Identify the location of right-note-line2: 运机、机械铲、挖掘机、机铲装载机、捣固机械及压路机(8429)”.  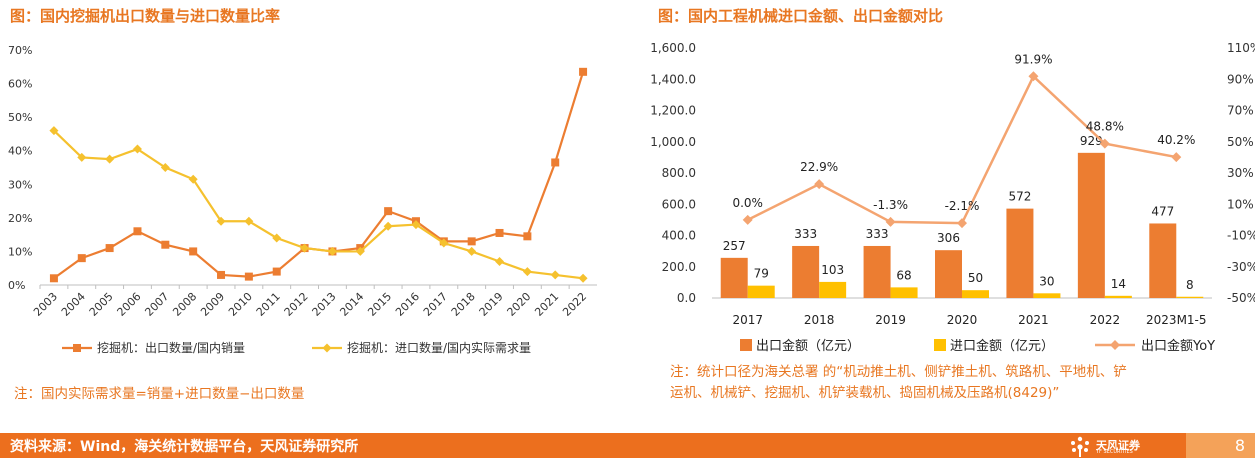
(865, 393).